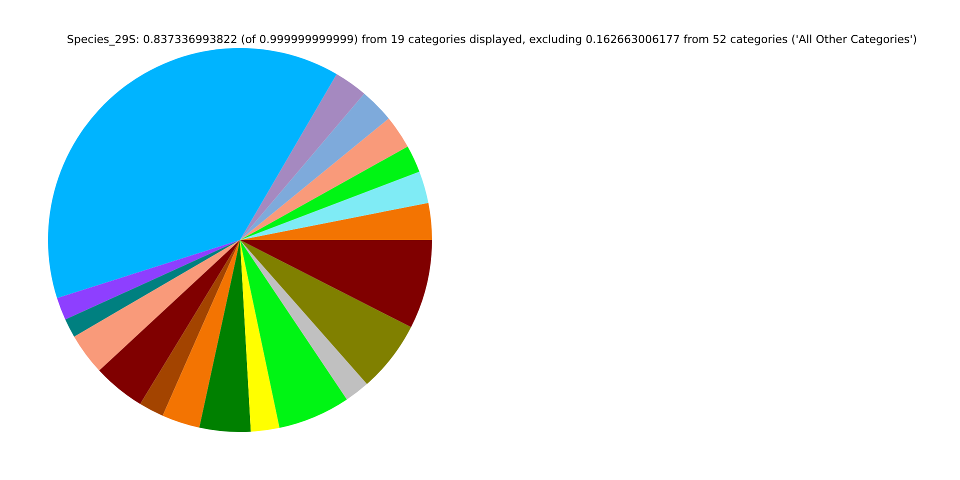 This screenshot has height=480, width=960. Describe the element at coordinates (492, 39) in the screenshot. I see `text: Species_29S: 0.837336993822 (of 0.999999999999) from 19 categories displayed, excluding 0.162663006177 from 52 categories ('All Other Categories')` at that location.